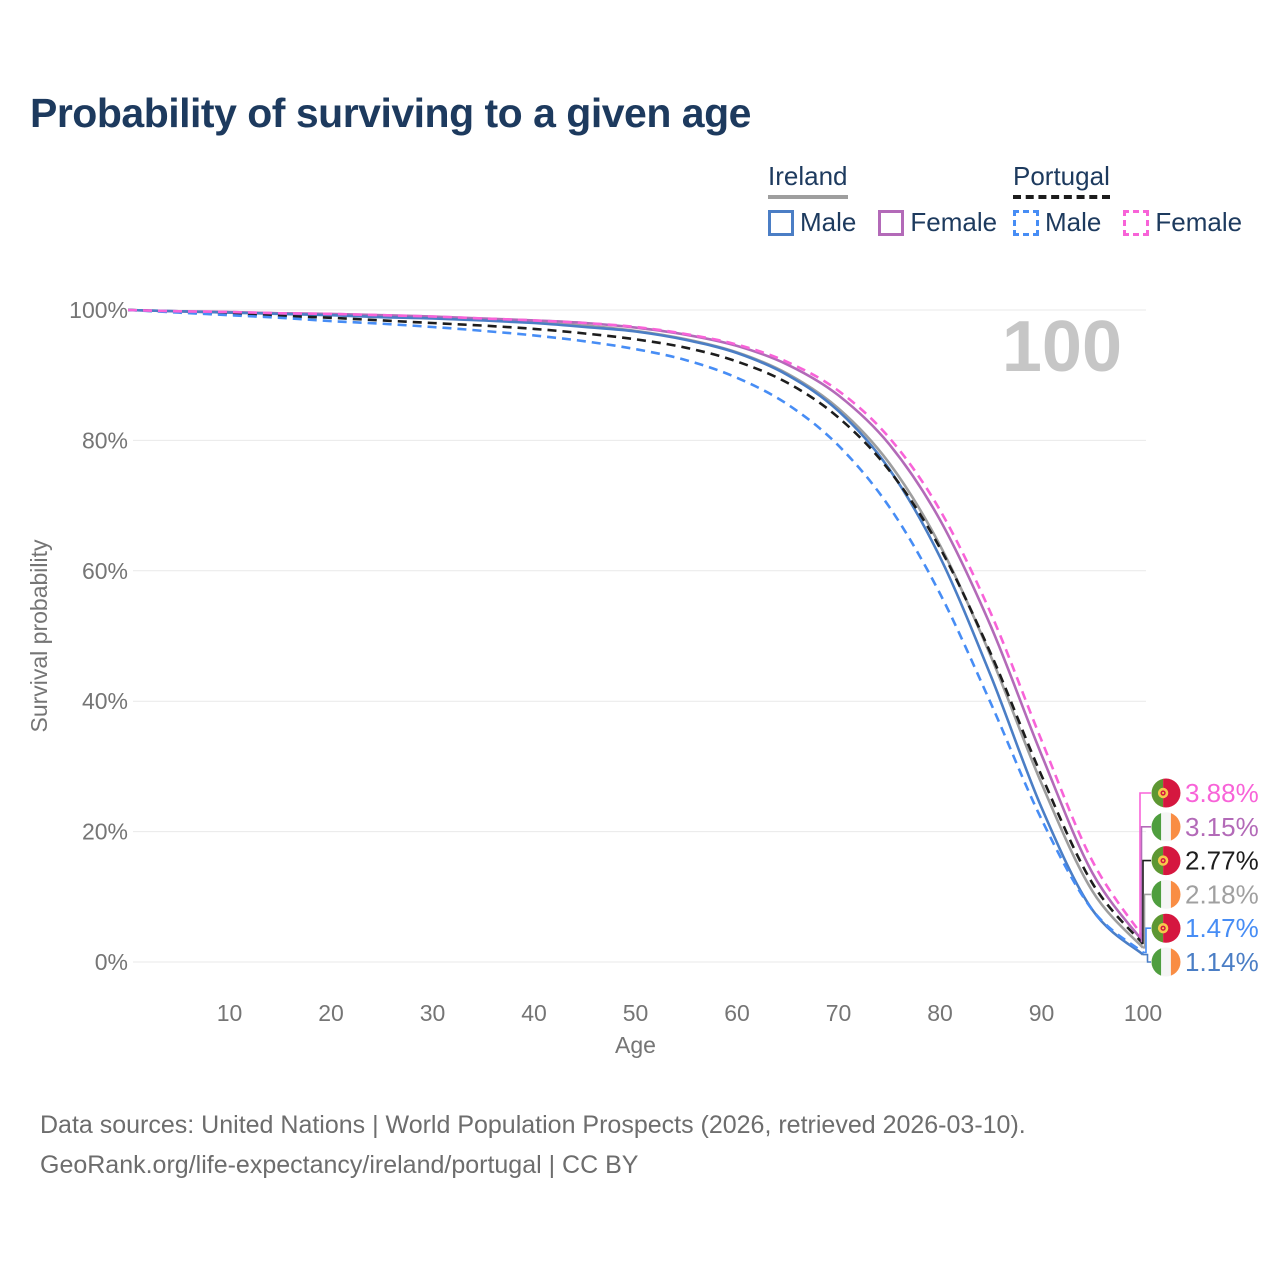 Image resolution: width=1280 pixels, height=1280 pixels. What do you see at coordinates (1061, 180) in the screenshot?
I see `legend-country-portugal-label: Portugal` at bounding box center [1061, 180].